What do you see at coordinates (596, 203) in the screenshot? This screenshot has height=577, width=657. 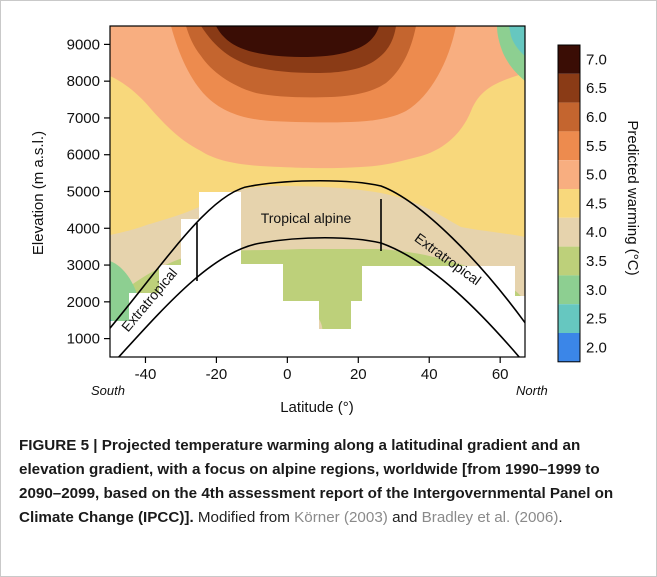 I see `colorbar-tick-label: 4.5` at bounding box center [596, 203].